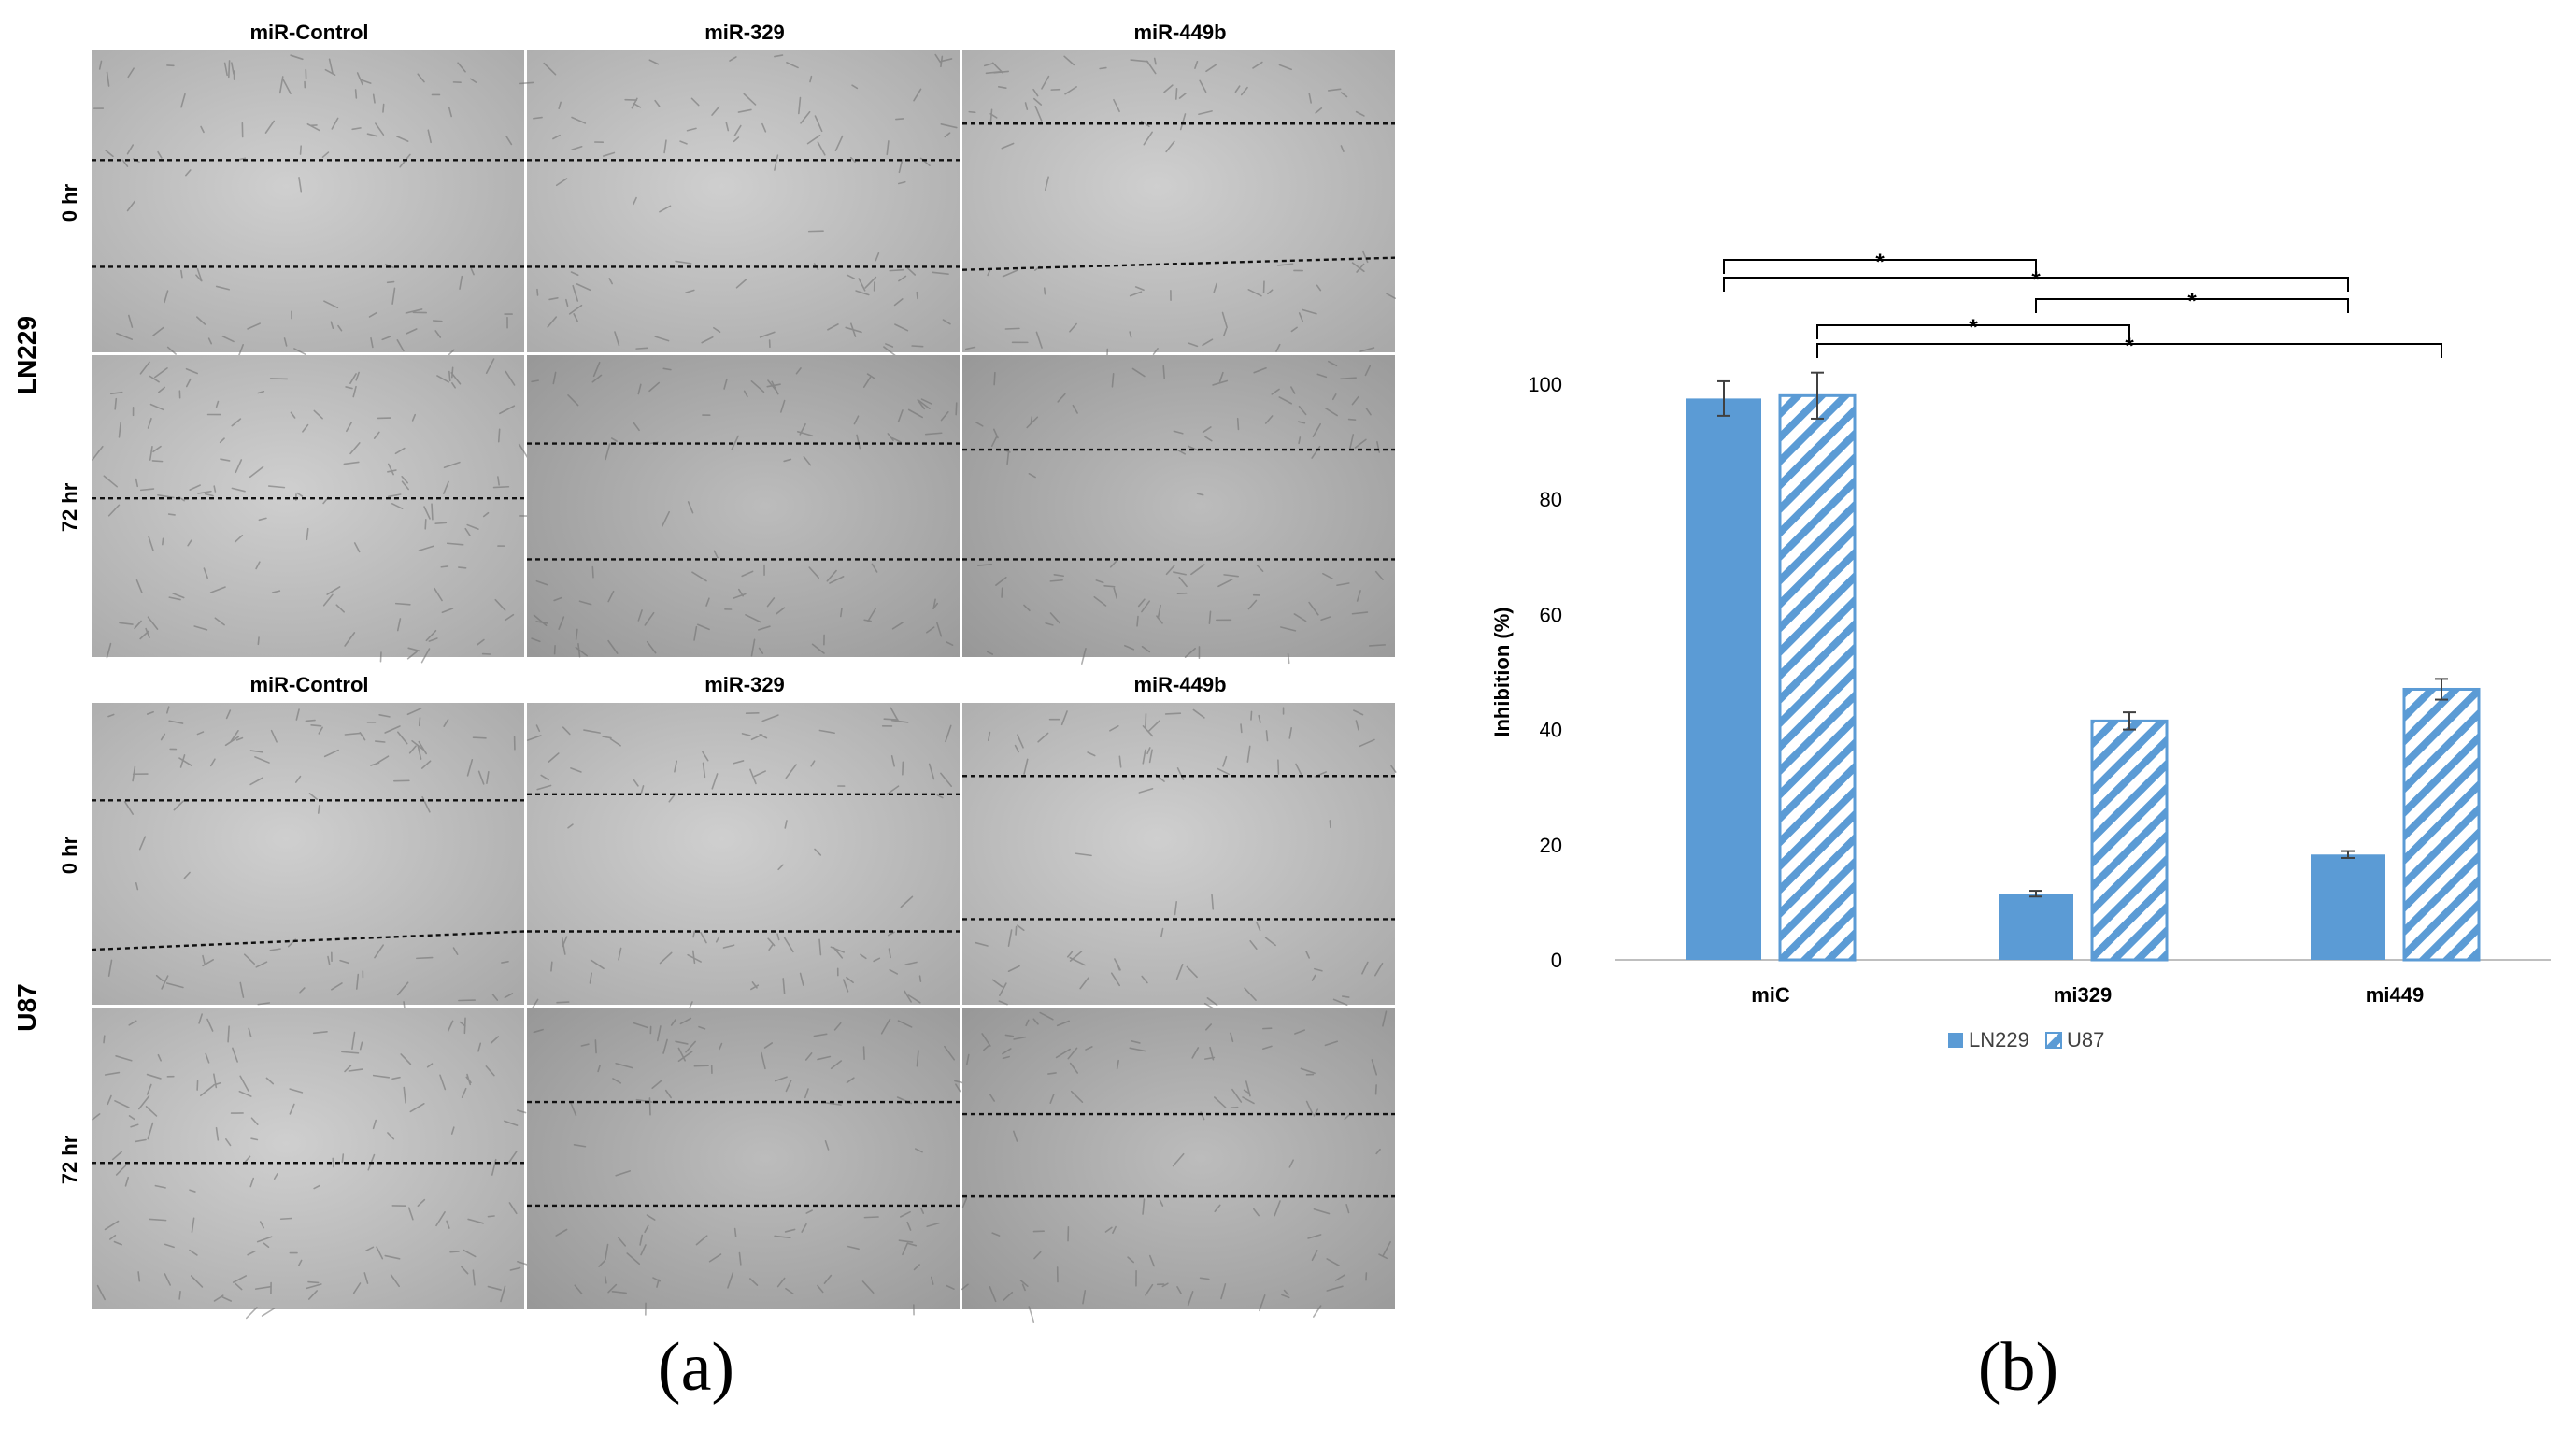  Describe the element at coordinates (2395, 995) in the screenshot. I see `x-tick-label: mi449` at that location.